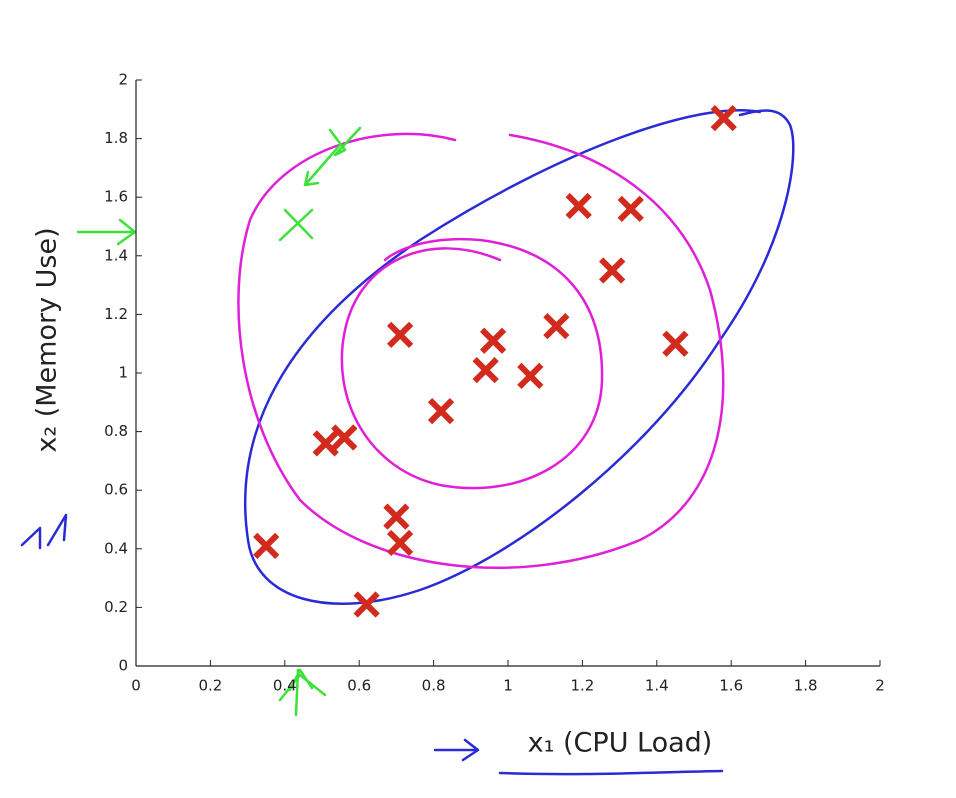 The height and width of the screenshot is (798, 956). What do you see at coordinates (880, 686) in the screenshot?
I see `x-tick-label: 2` at bounding box center [880, 686].